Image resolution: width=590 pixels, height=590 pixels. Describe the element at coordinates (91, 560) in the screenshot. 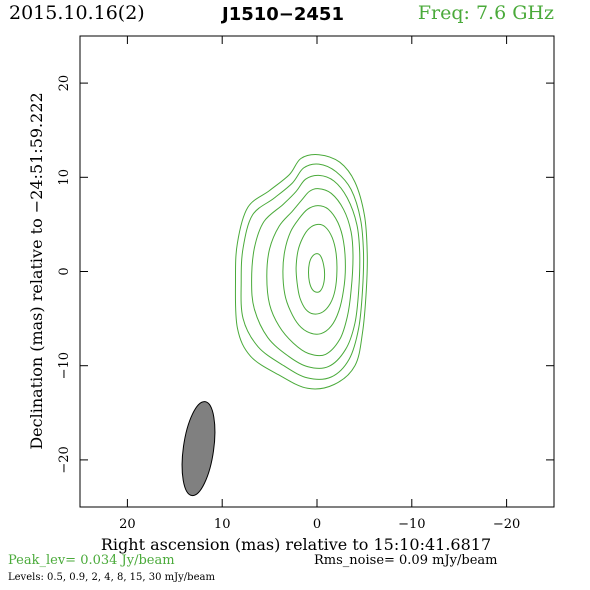

I see `peak-level: Peak_lev= 0.034 Jy/beam` at that location.